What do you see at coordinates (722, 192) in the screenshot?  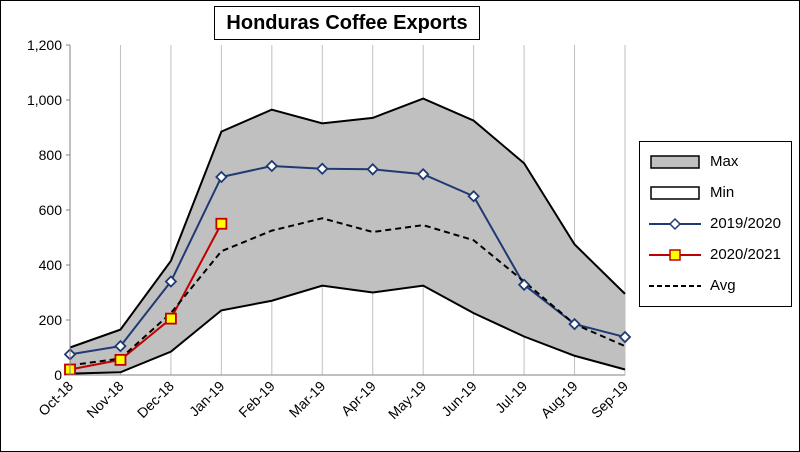 I see `legend-label-min: Min` at bounding box center [722, 192].